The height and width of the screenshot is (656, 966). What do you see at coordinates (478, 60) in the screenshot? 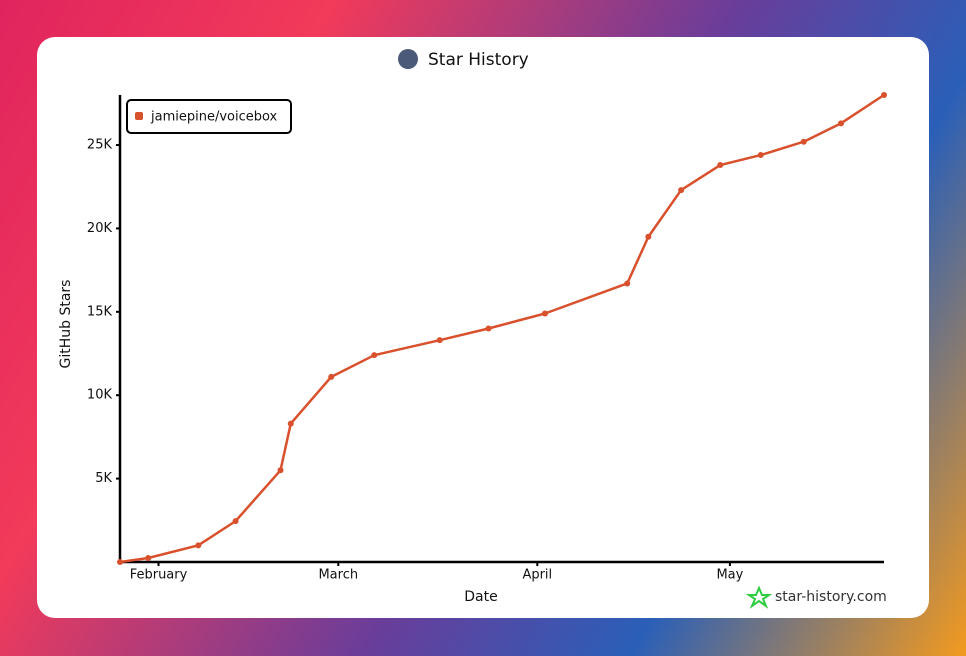
I see `chart-title: Star History` at bounding box center [478, 60].